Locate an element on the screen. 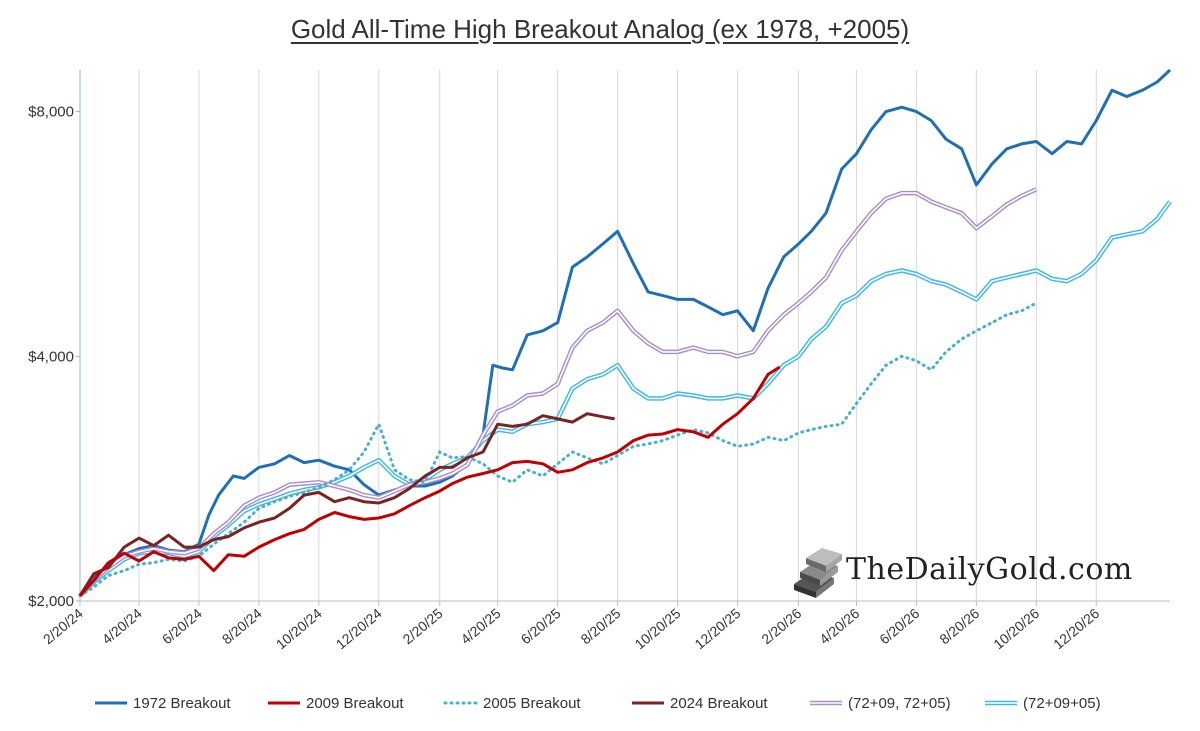 This screenshot has width=1200, height=731. legend-label: 2024 Breakout is located at coordinates (719, 703).